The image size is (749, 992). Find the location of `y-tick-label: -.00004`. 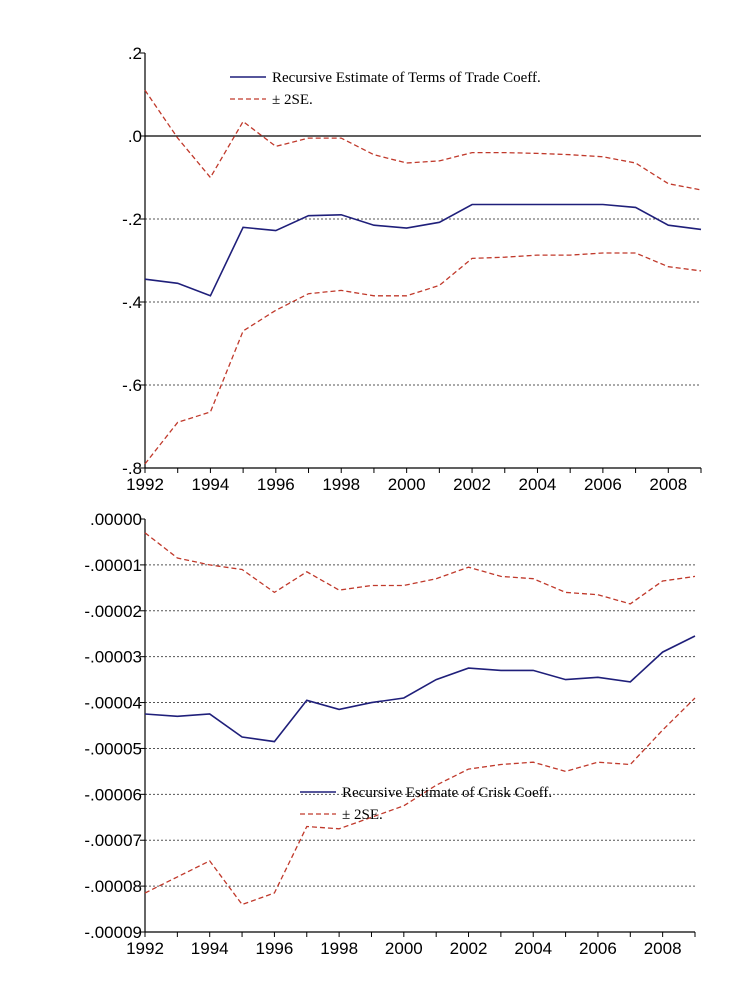

y-tick-label: -.00004 is located at coordinates (113, 703).